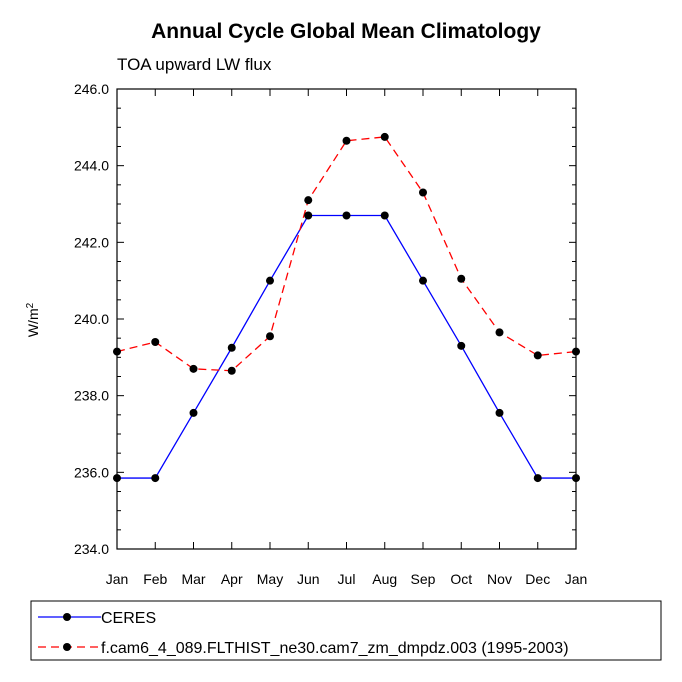  I want to click on y-tick-label: 240.0, so click(91, 319).